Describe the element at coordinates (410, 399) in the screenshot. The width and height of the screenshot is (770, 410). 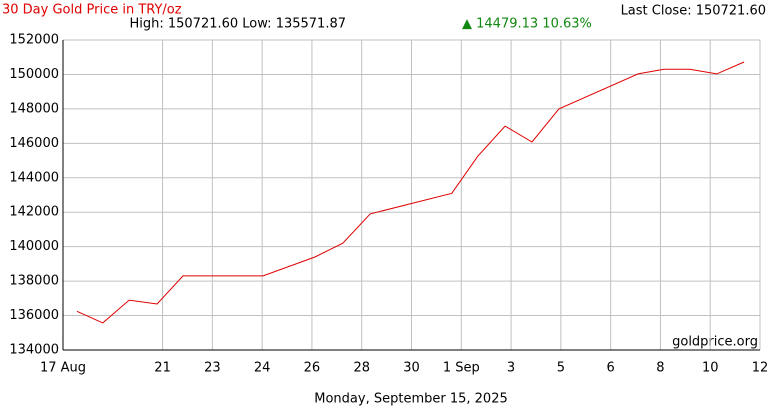
I see `date-label: Monday, September 15, 2025` at that location.